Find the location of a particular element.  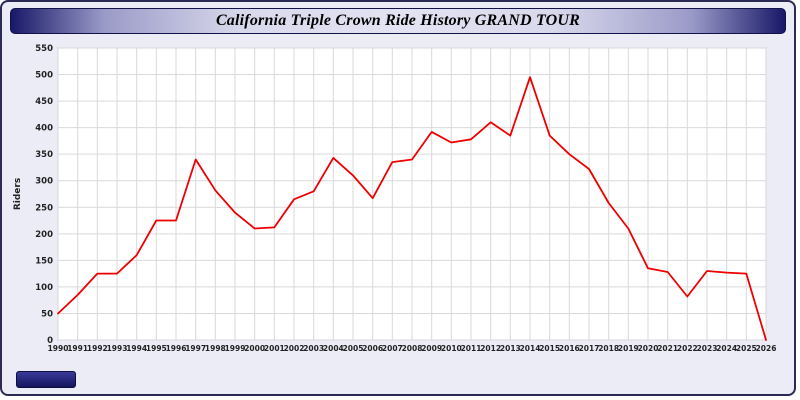

x-tick-label: 2013 is located at coordinates (510, 348).